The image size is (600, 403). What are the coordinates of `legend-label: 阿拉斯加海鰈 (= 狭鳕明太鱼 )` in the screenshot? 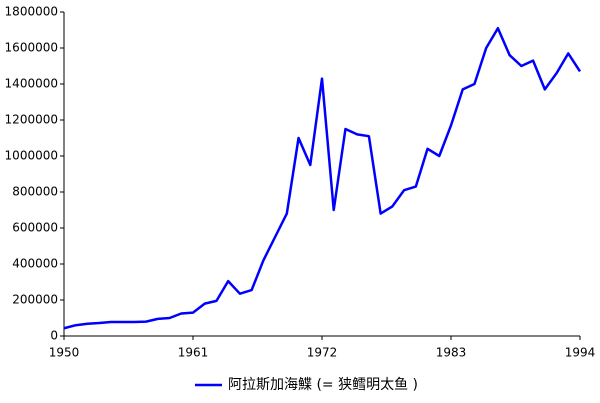 It's located at (323, 384).